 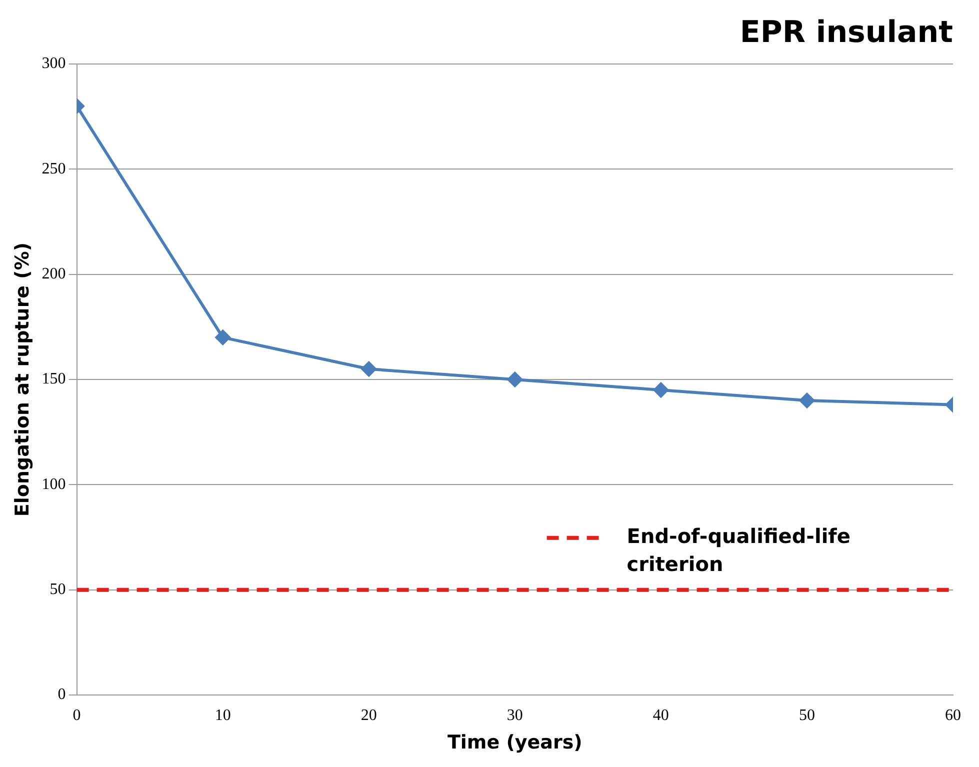 What do you see at coordinates (58, 589) in the screenshot?
I see `y-tick-label: 50` at bounding box center [58, 589].